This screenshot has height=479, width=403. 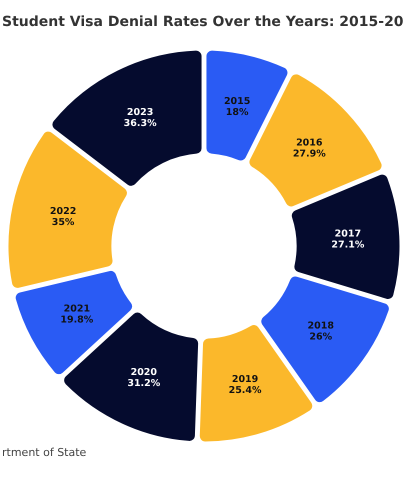 I want to click on slice-label: 2015, so click(x=237, y=101).